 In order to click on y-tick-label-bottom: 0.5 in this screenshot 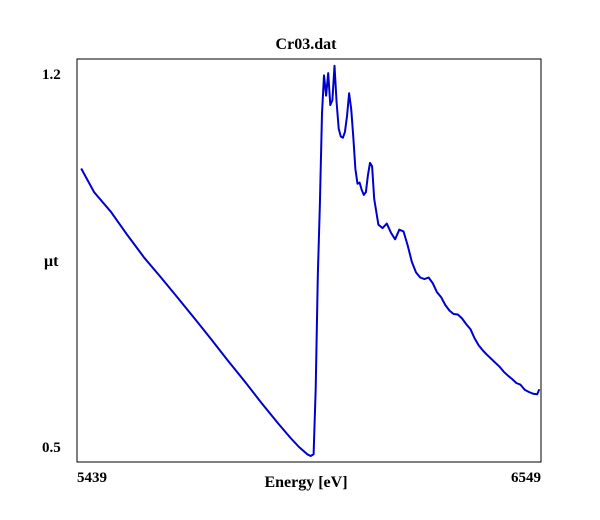, I will do `click(51, 448)`.